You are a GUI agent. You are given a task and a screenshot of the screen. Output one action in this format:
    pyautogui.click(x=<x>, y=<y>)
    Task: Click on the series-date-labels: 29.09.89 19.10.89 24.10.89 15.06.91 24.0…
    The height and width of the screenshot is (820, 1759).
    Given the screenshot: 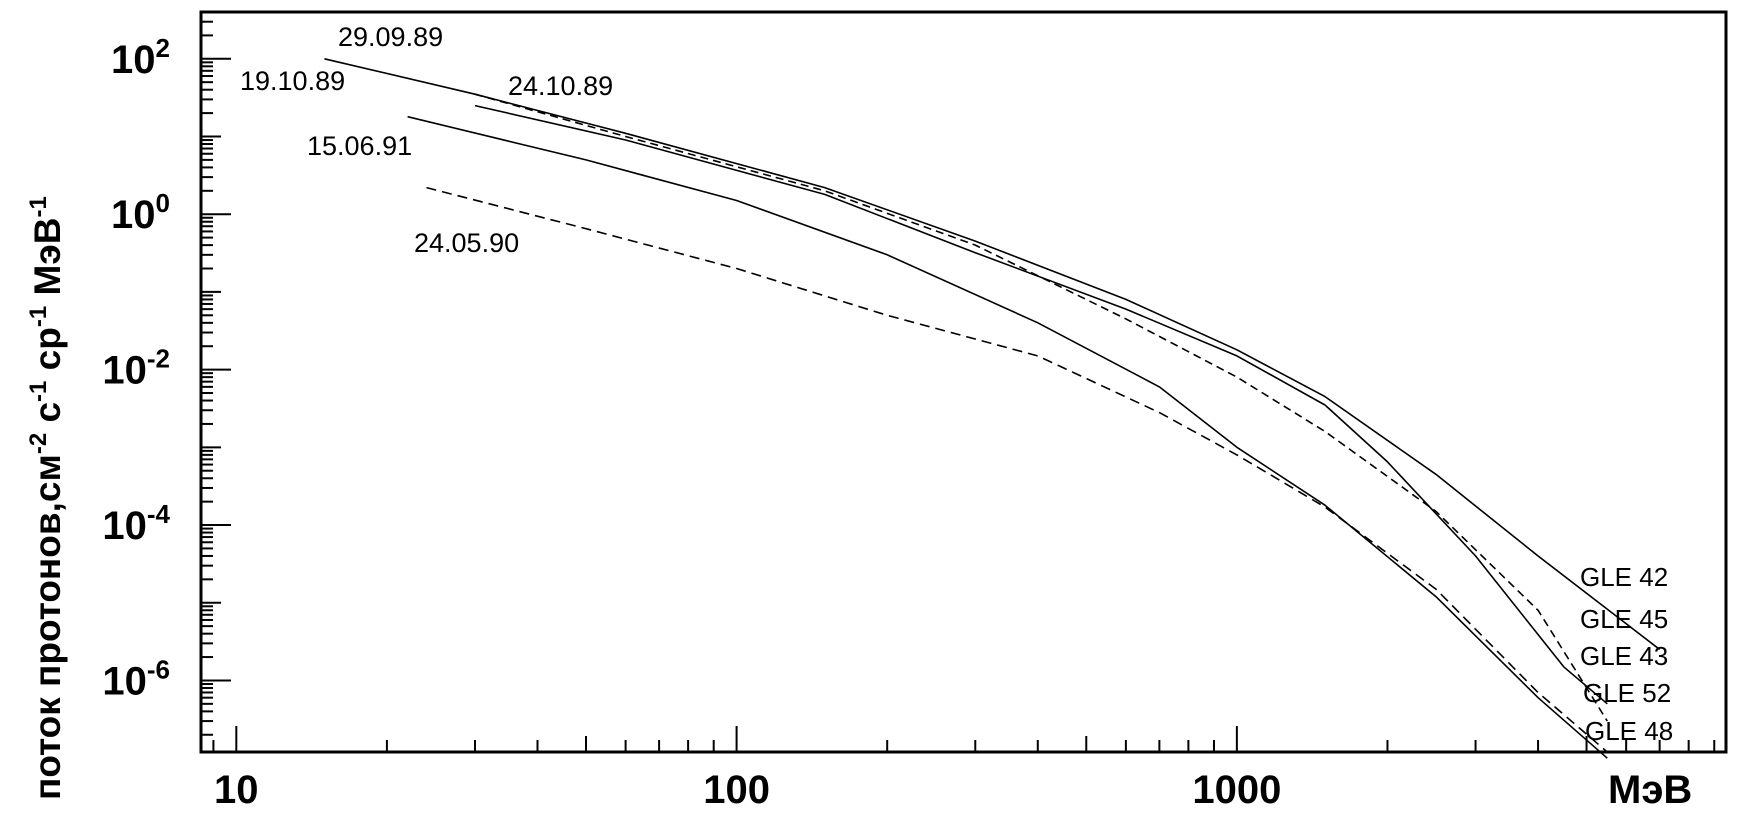 What is the action you would take?
    pyautogui.click(x=426, y=140)
    